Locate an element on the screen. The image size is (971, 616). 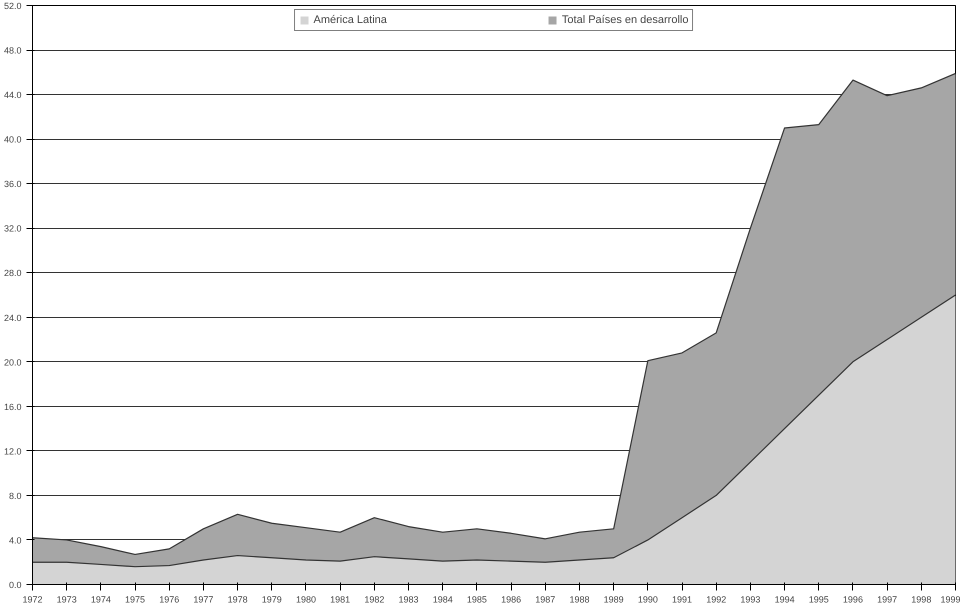
y-tick-label: 8.0 is located at coordinates (15, 495).